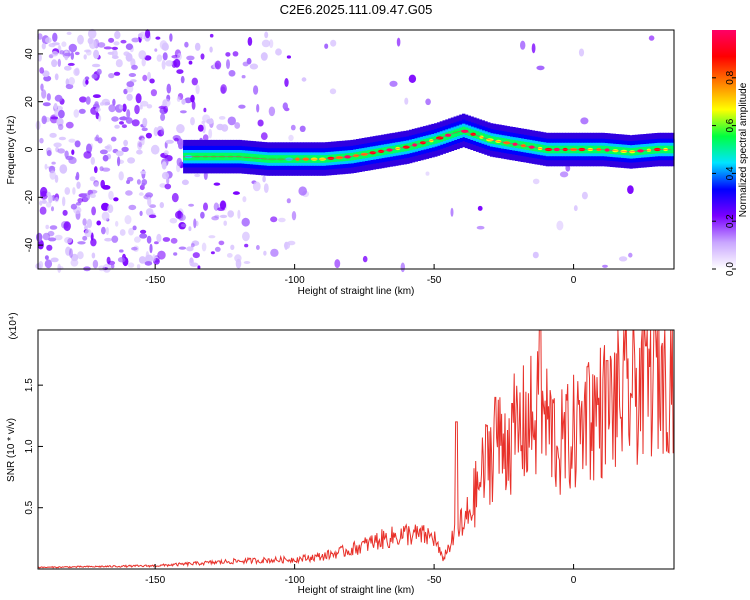 This screenshot has height=600, width=750. What do you see at coordinates (29, 507) in the screenshot?
I see `y-tick-label: 0.5` at bounding box center [29, 507].